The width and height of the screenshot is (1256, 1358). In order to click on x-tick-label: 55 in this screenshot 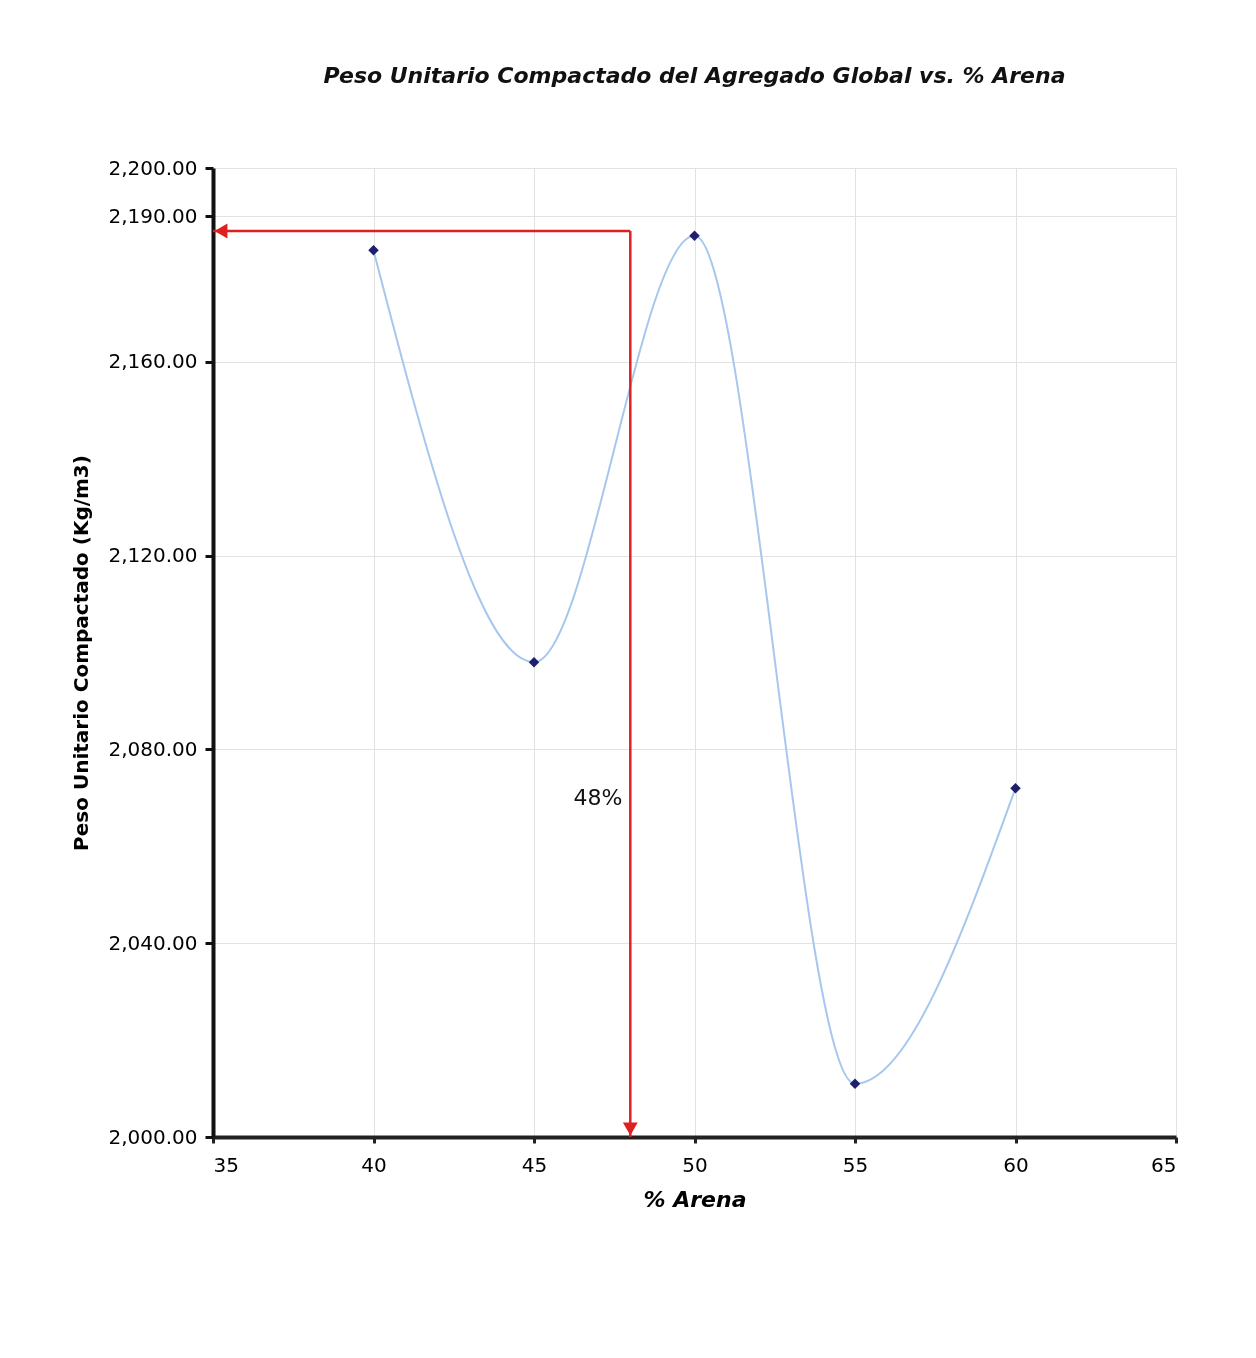, I will do `click(855, 1164)`.